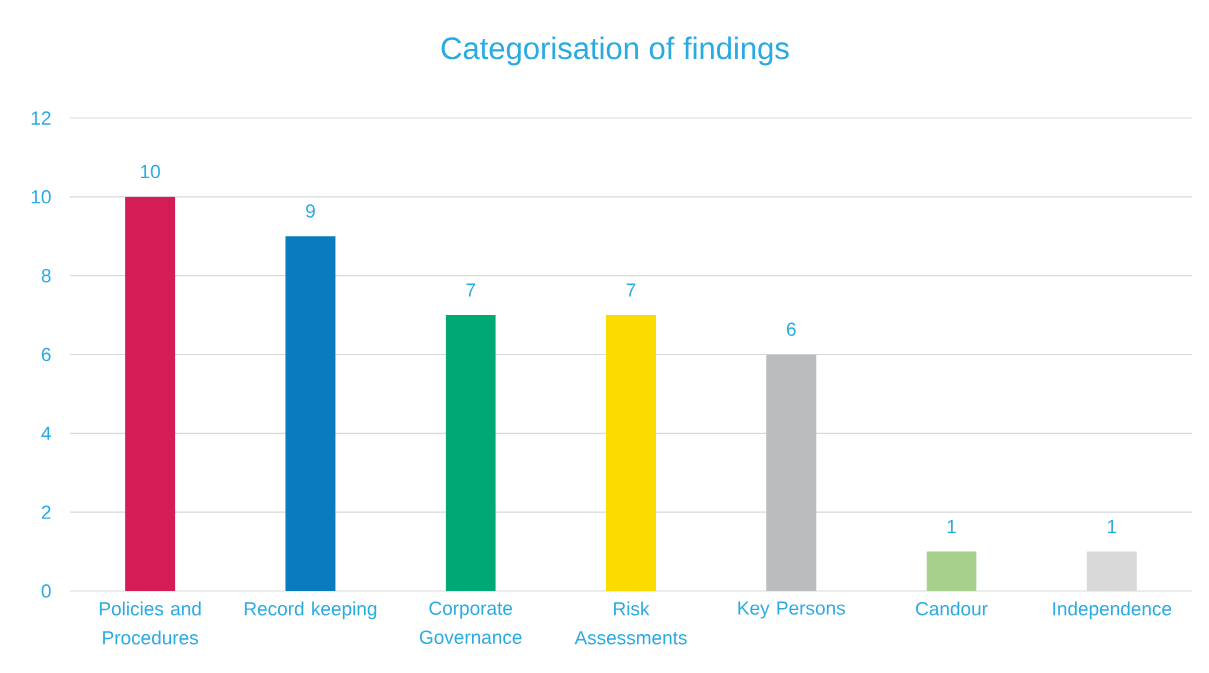  What do you see at coordinates (630, 623) in the screenshot?
I see `x-tick-label: Risk Assessments` at bounding box center [630, 623].